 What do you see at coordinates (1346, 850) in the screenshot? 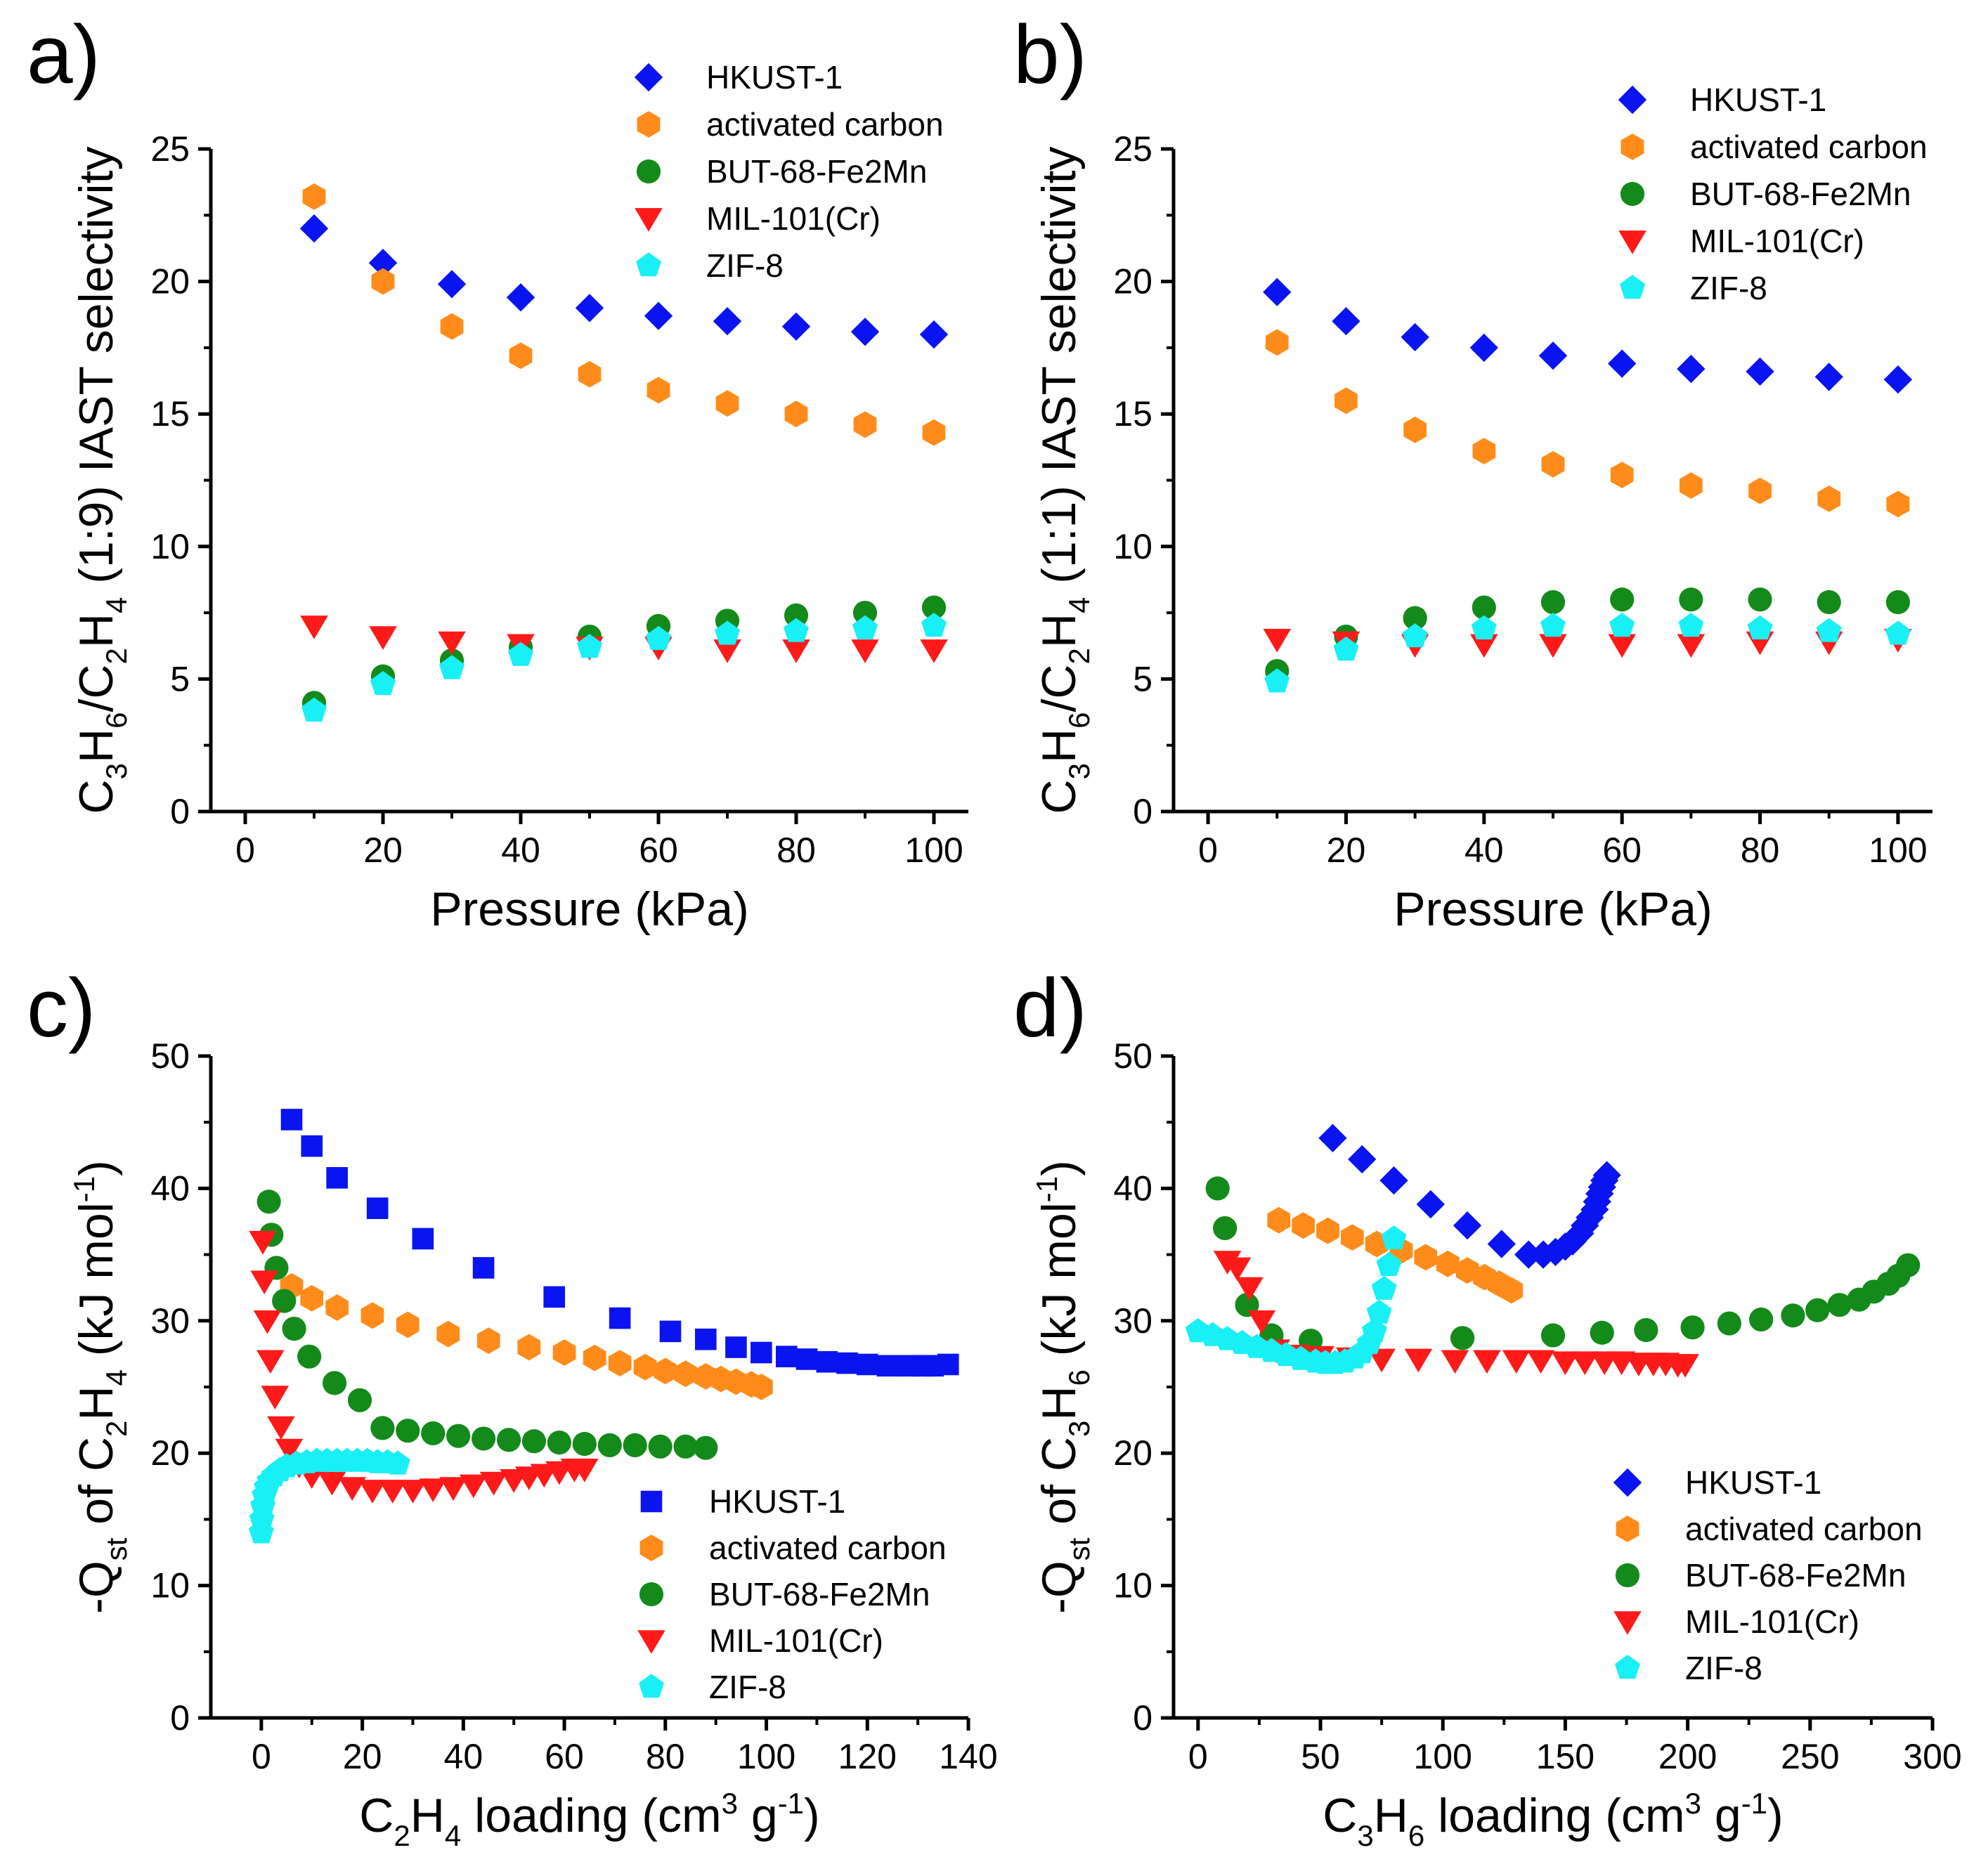
I see `x-tick-label: 20` at bounding box center [1346, 850].